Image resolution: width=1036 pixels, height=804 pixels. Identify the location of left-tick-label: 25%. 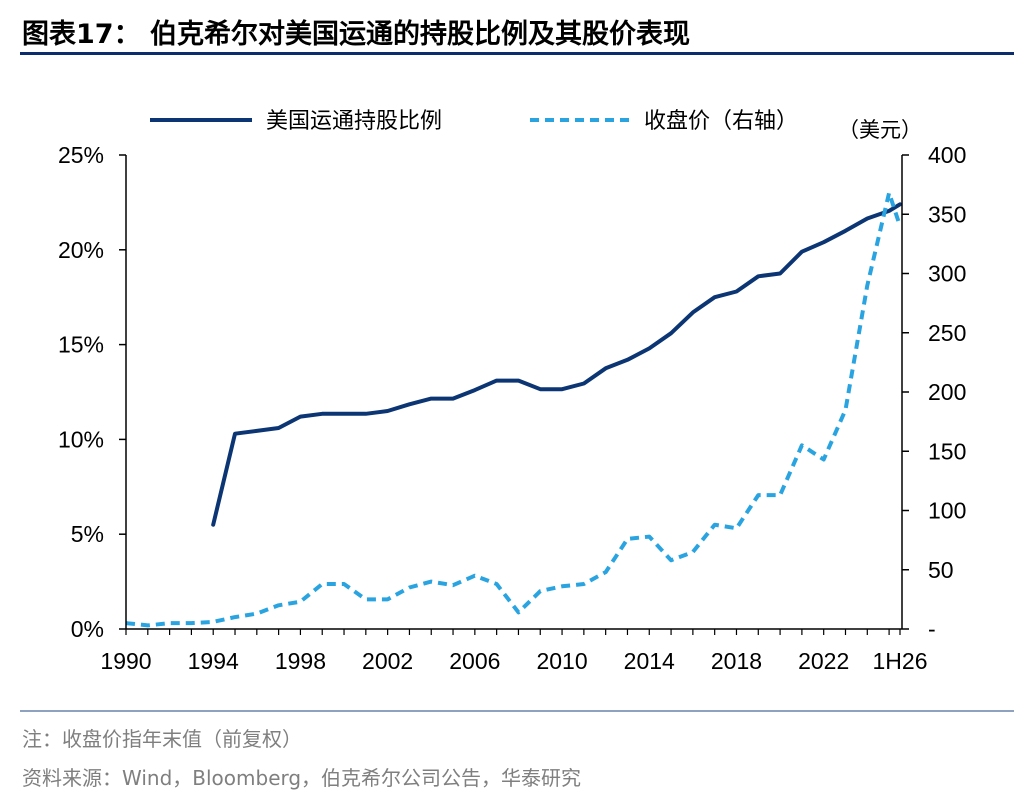
(81, 155).